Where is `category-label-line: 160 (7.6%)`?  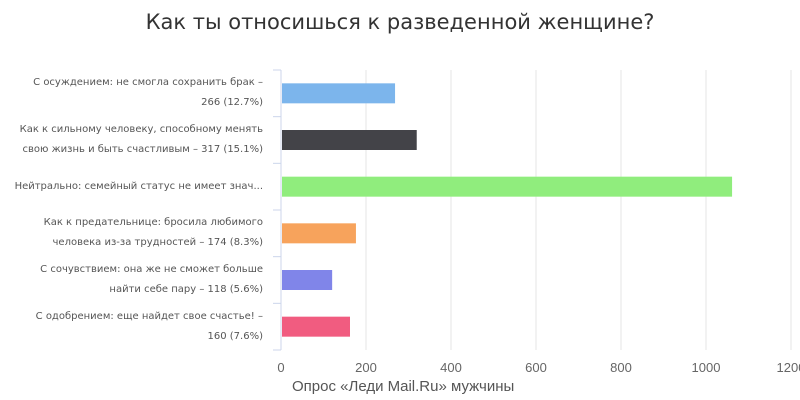 category-label-line: 160 (7.6%) is located at coordinates (235, 336).